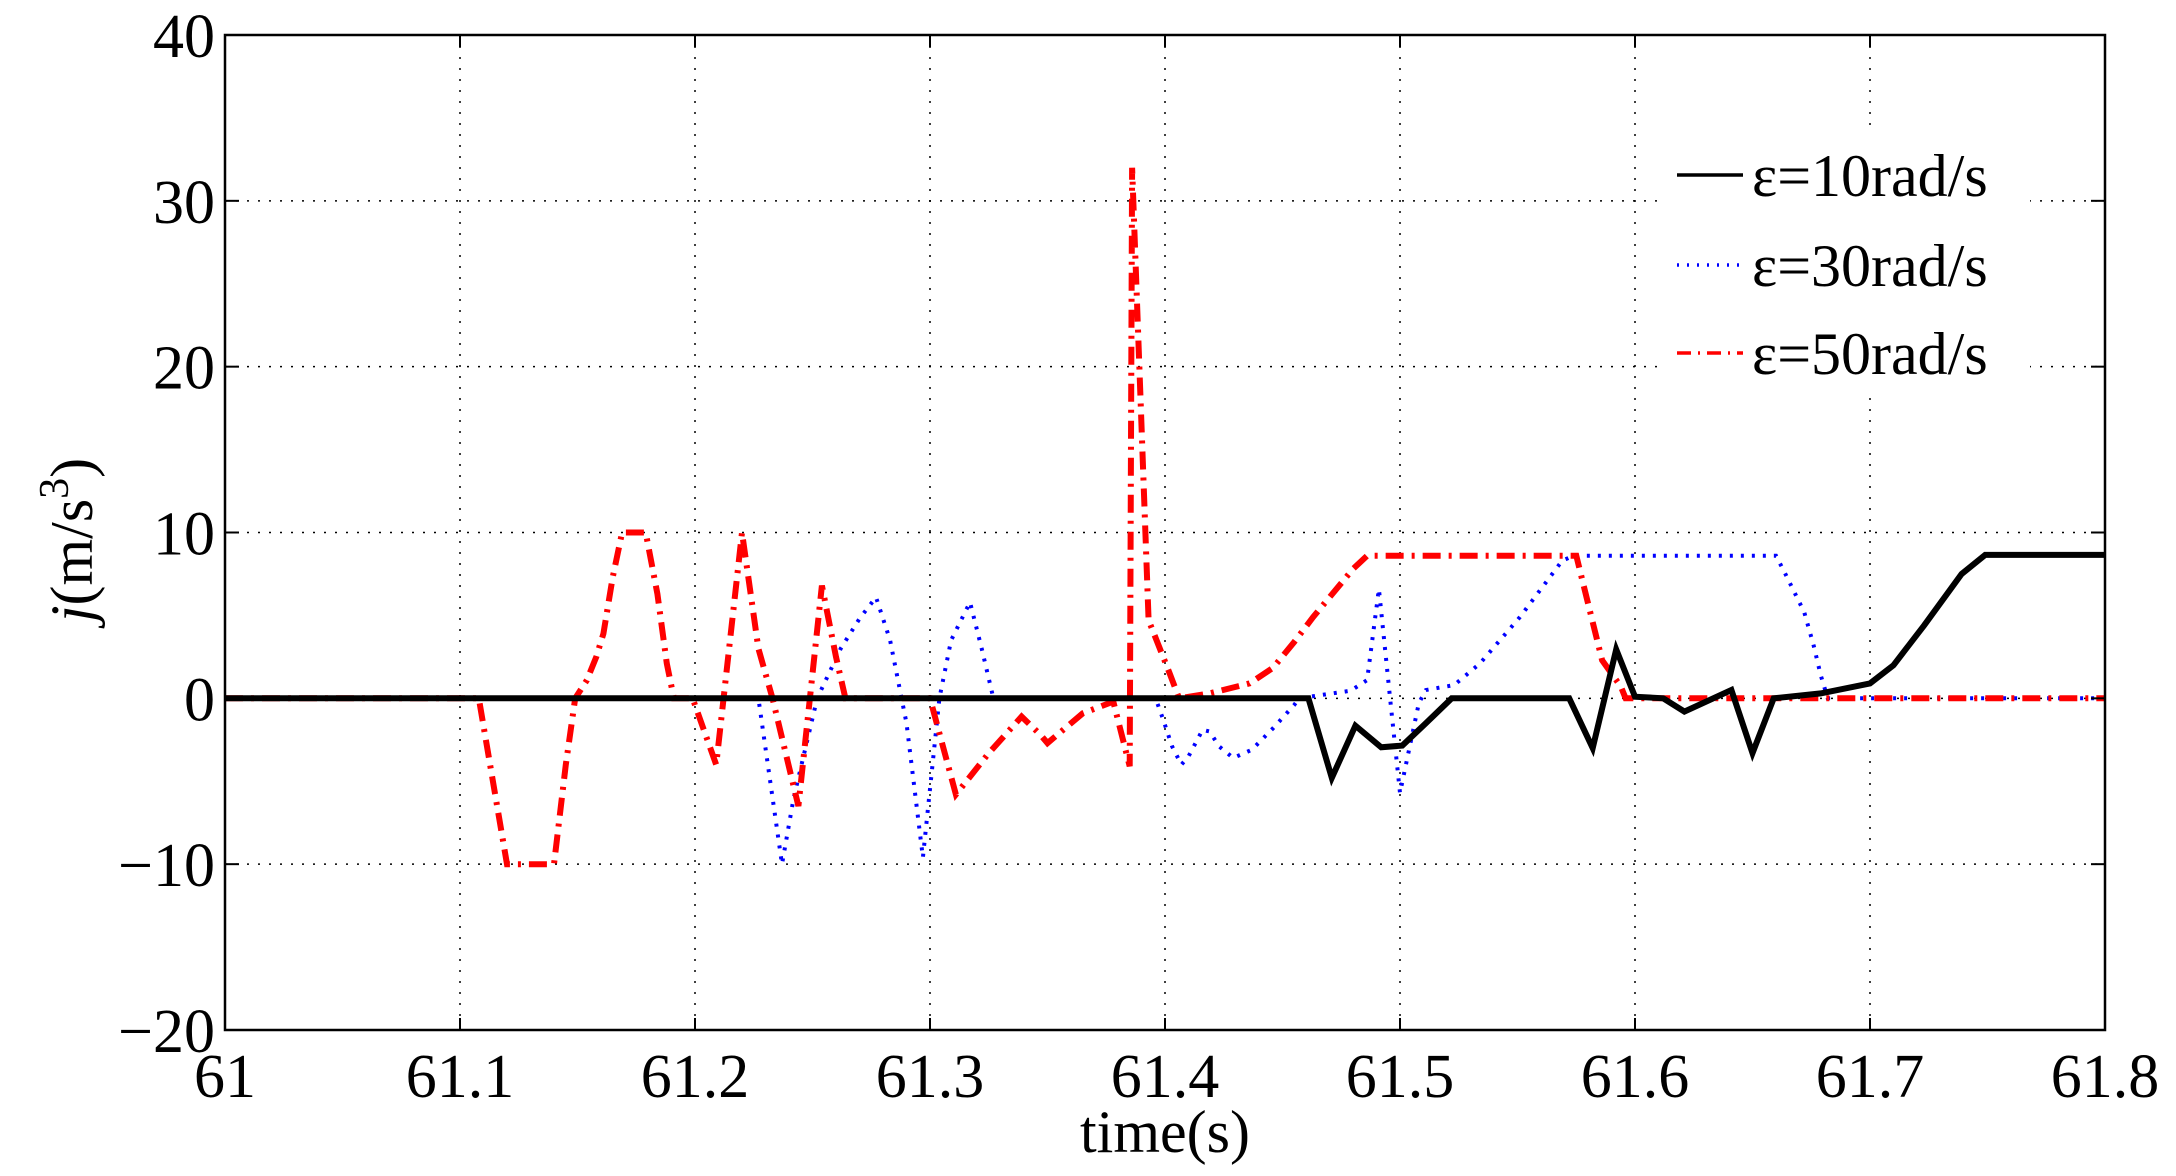  I want to click on y-tick-label: 40, so click(184, 37).